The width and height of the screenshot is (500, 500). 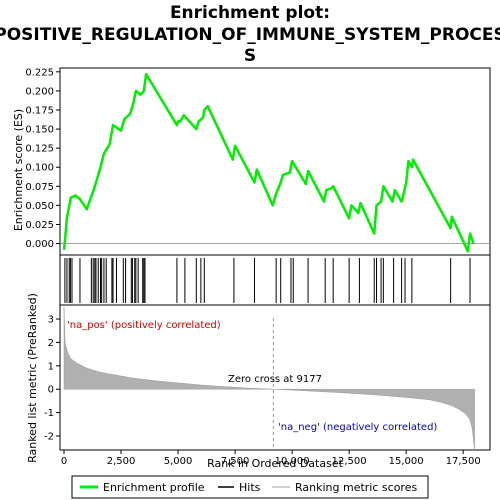 What do you see at coordinates (51, 343) in the screenshot?
I see `metric-ytick-label: 2` at bounding box center [51, 343].